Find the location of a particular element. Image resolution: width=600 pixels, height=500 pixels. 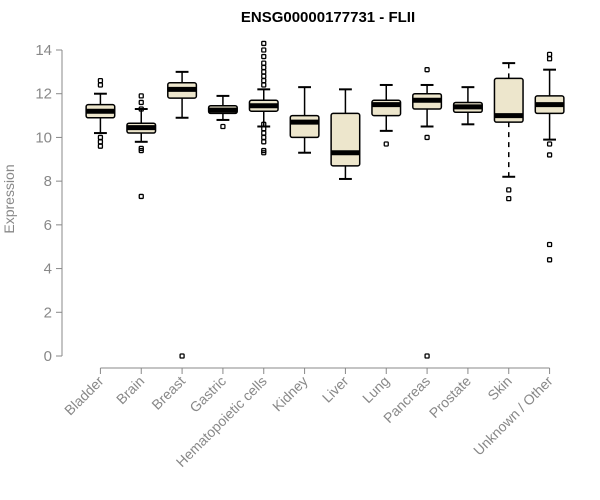

y-tick-label: 6 is located at coordinates (48, 225).